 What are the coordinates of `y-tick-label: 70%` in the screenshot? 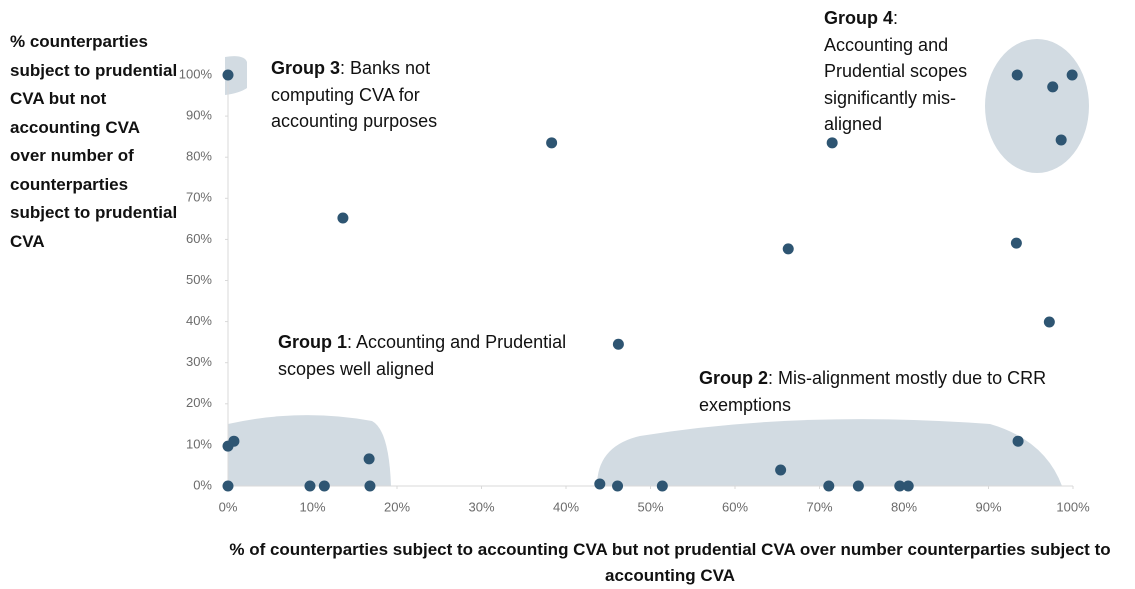 It's located at (199, 197).